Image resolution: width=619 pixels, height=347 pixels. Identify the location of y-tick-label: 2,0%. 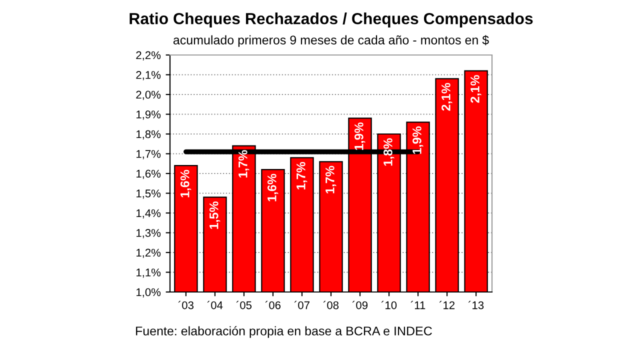
(148, 95).